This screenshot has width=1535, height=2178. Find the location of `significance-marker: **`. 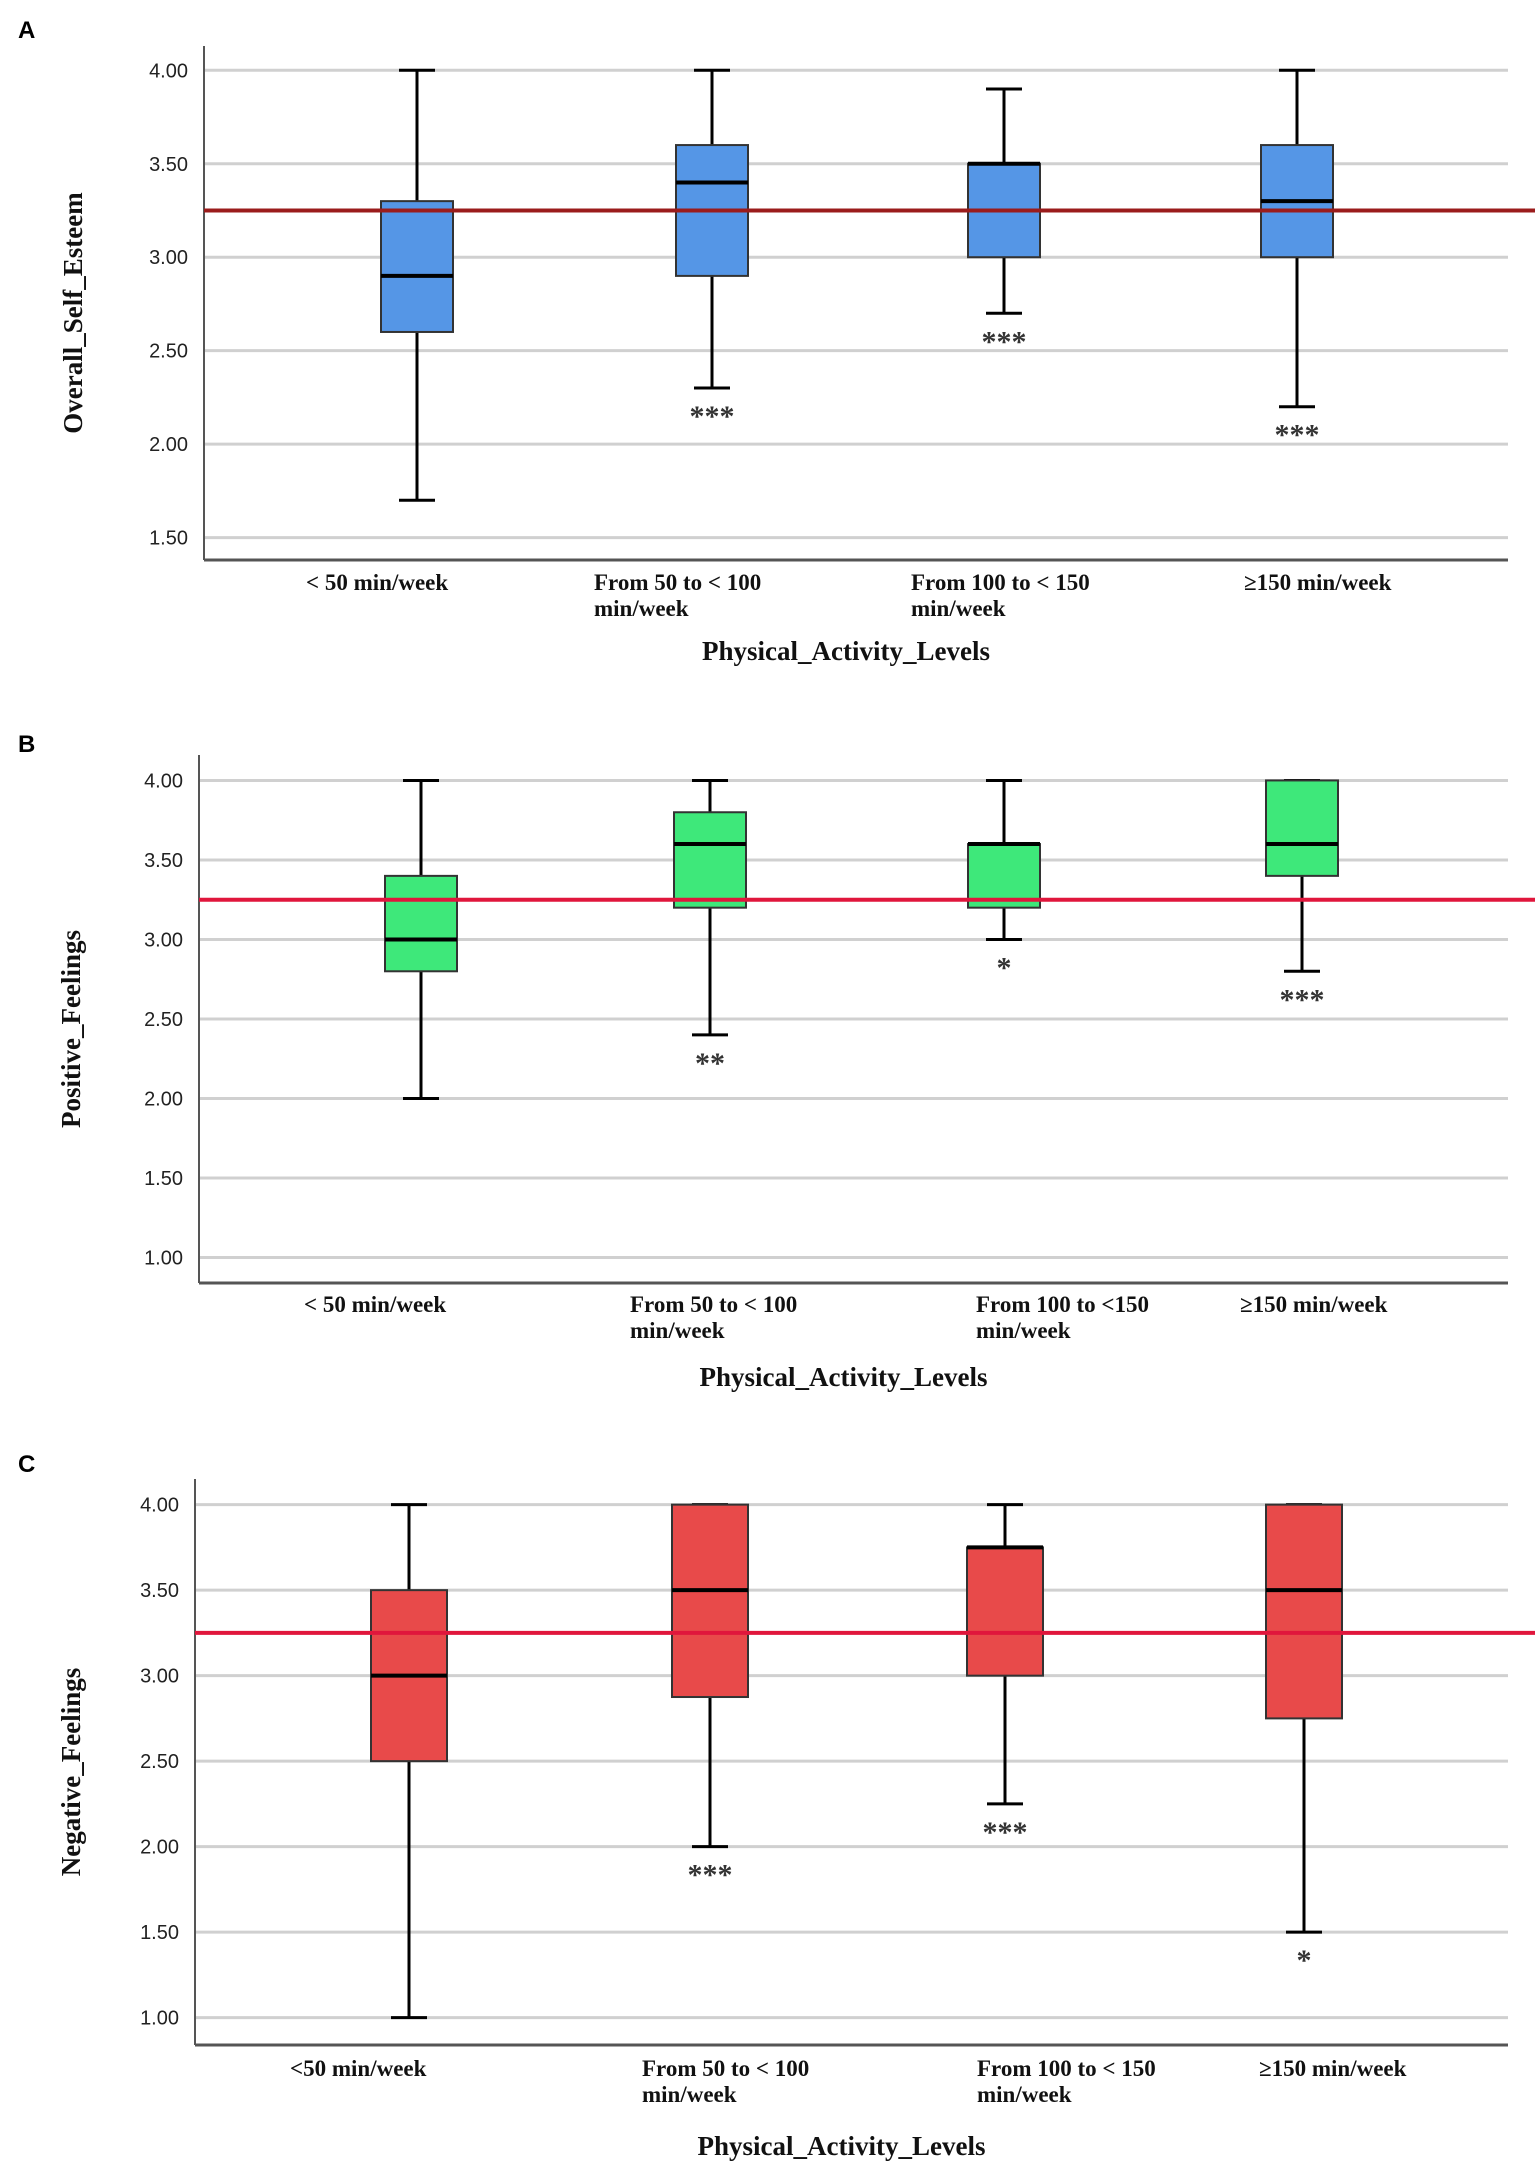

significance-marker: ** is located at coordinates (710, 1063).